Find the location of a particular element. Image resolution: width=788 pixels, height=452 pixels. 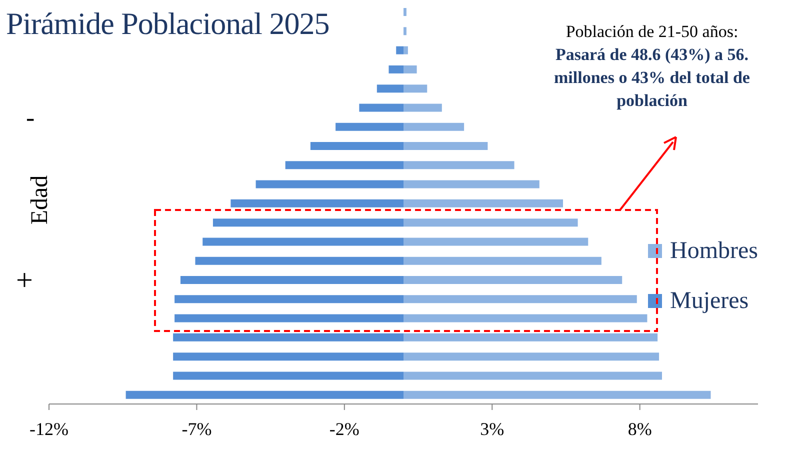

chart-title: Pirámide Poblacional 2025 is located at coordinates (168, 24).